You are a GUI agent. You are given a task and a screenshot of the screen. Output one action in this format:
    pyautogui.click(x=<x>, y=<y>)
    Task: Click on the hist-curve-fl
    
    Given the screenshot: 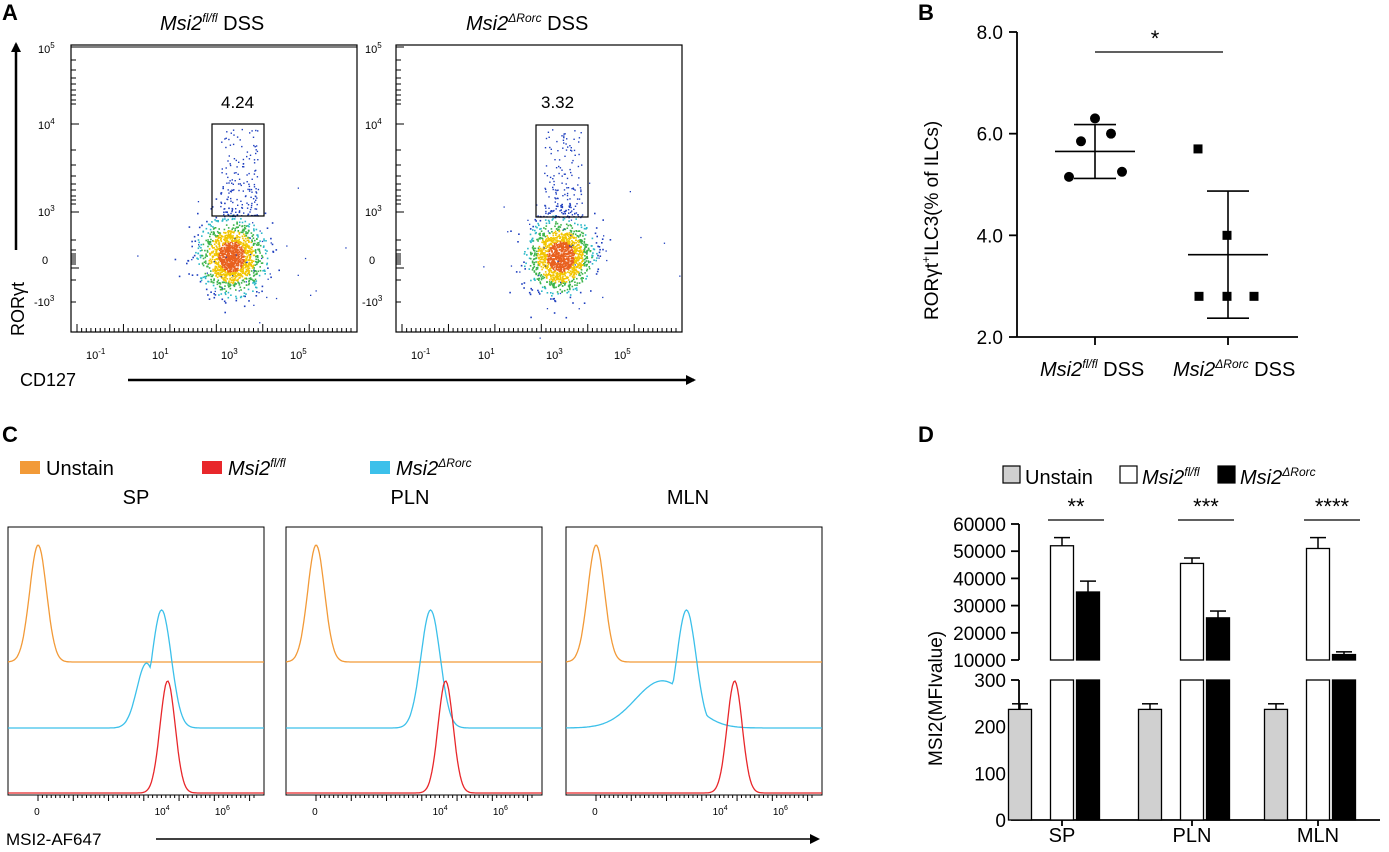 What is the action you would take?
    pyautogui.click(x=136, y=737)
    